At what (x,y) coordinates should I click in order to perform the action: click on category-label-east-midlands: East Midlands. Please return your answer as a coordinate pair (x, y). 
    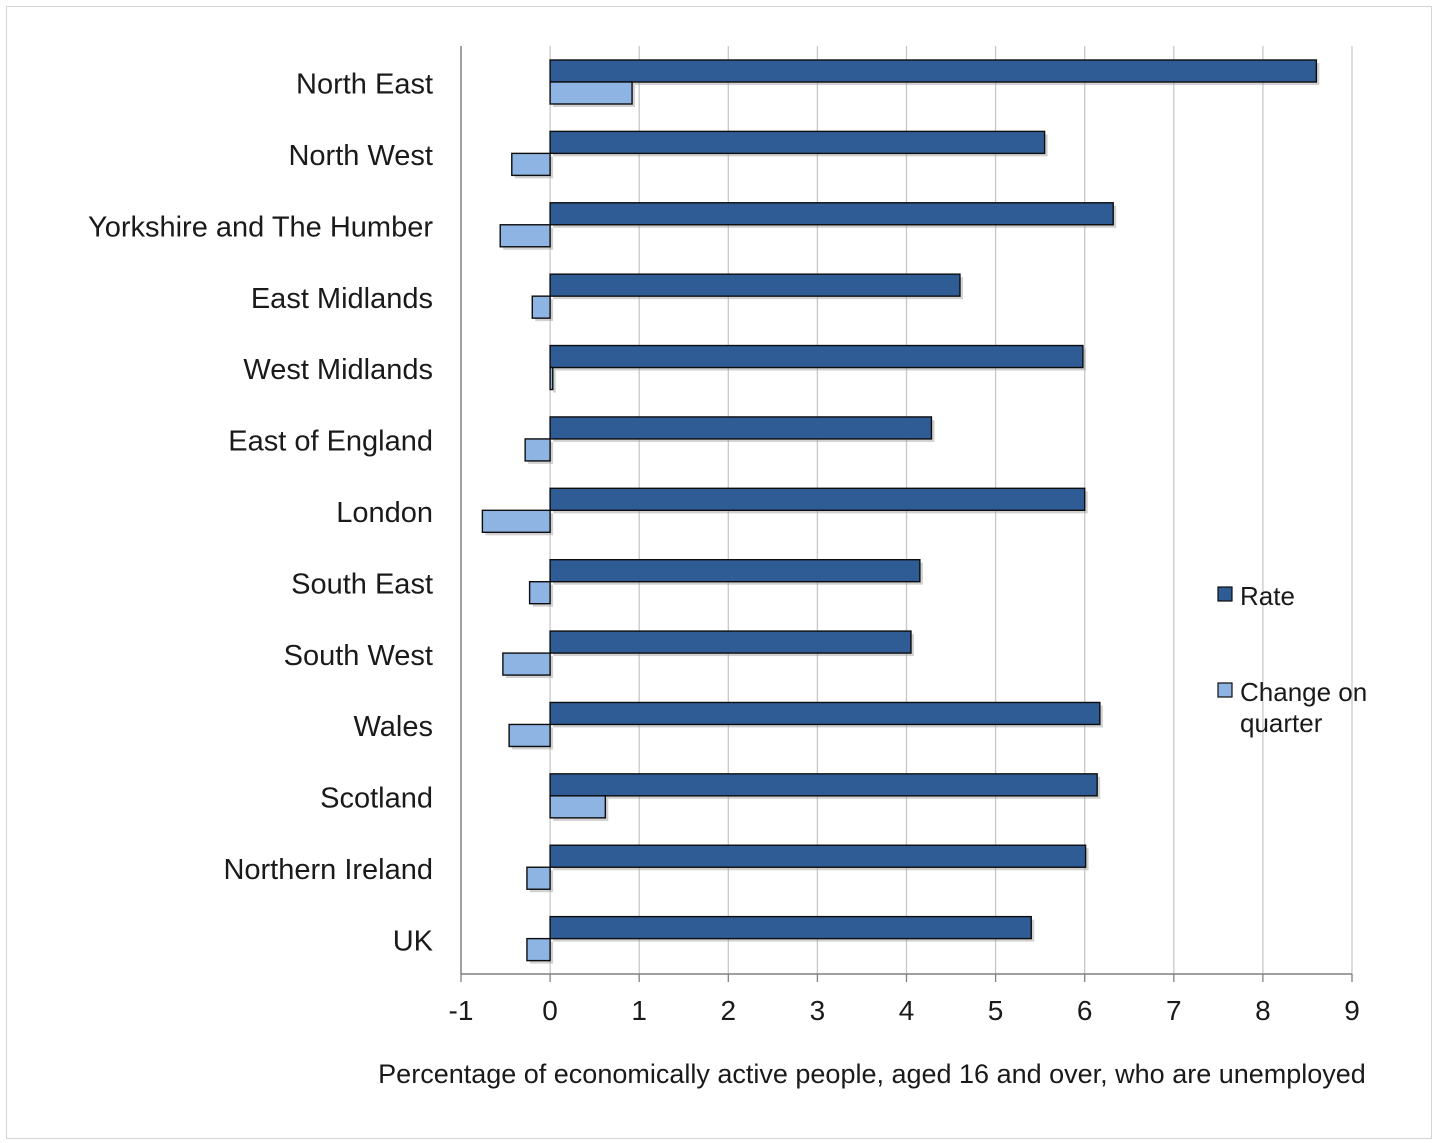
    Looking at the image, I should click on (342, 299).